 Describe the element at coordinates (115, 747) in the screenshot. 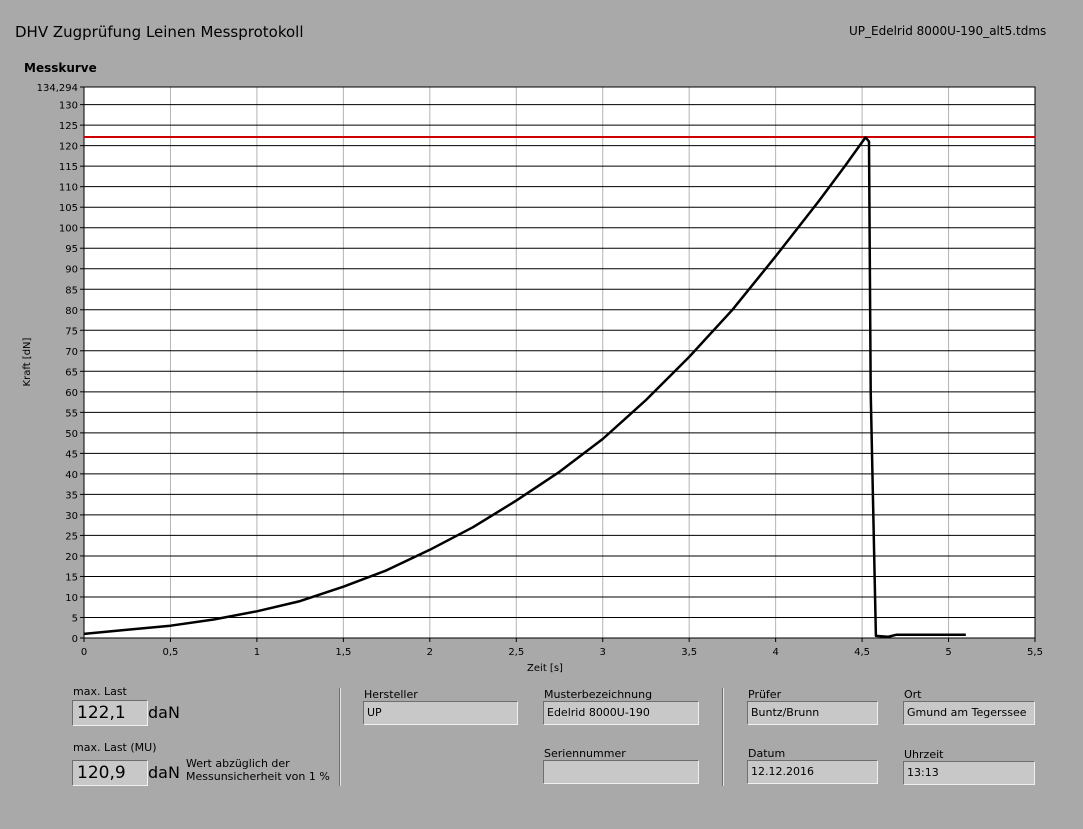

I see `result-label: max. Last (MU)` at that location.